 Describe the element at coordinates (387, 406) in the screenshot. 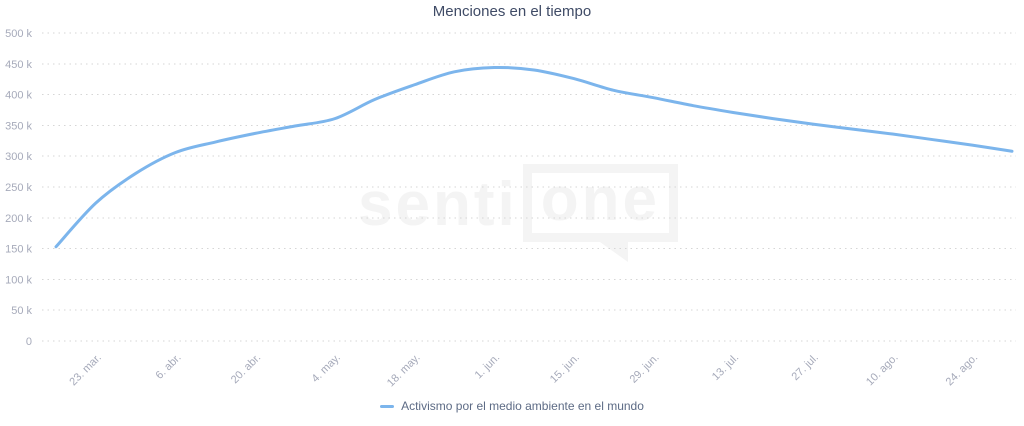

I see `series-legend-marker-icon` at that location.